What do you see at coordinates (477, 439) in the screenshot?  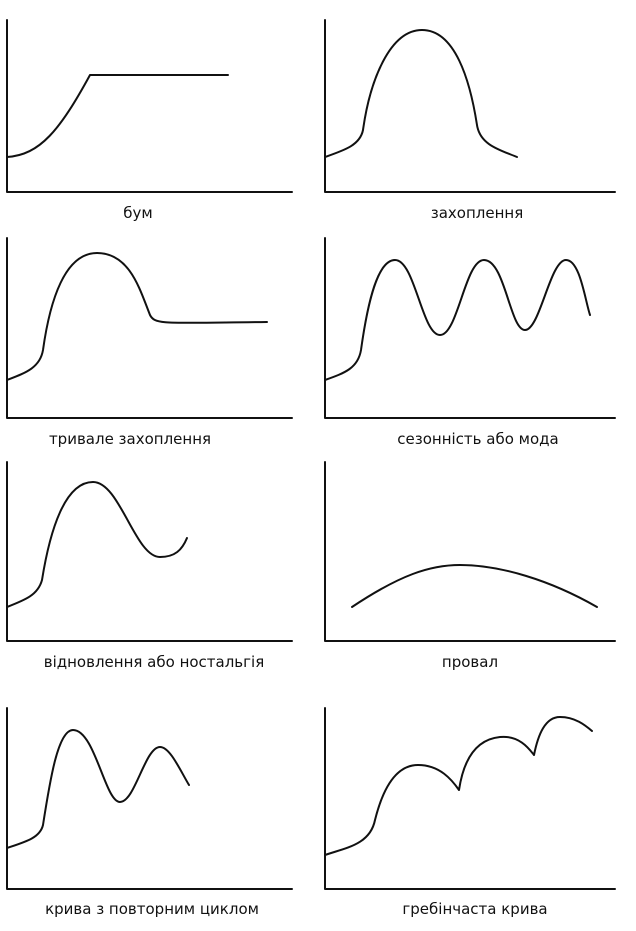 I see `caption: сезонність або мода` at bounding box center [477, 439].